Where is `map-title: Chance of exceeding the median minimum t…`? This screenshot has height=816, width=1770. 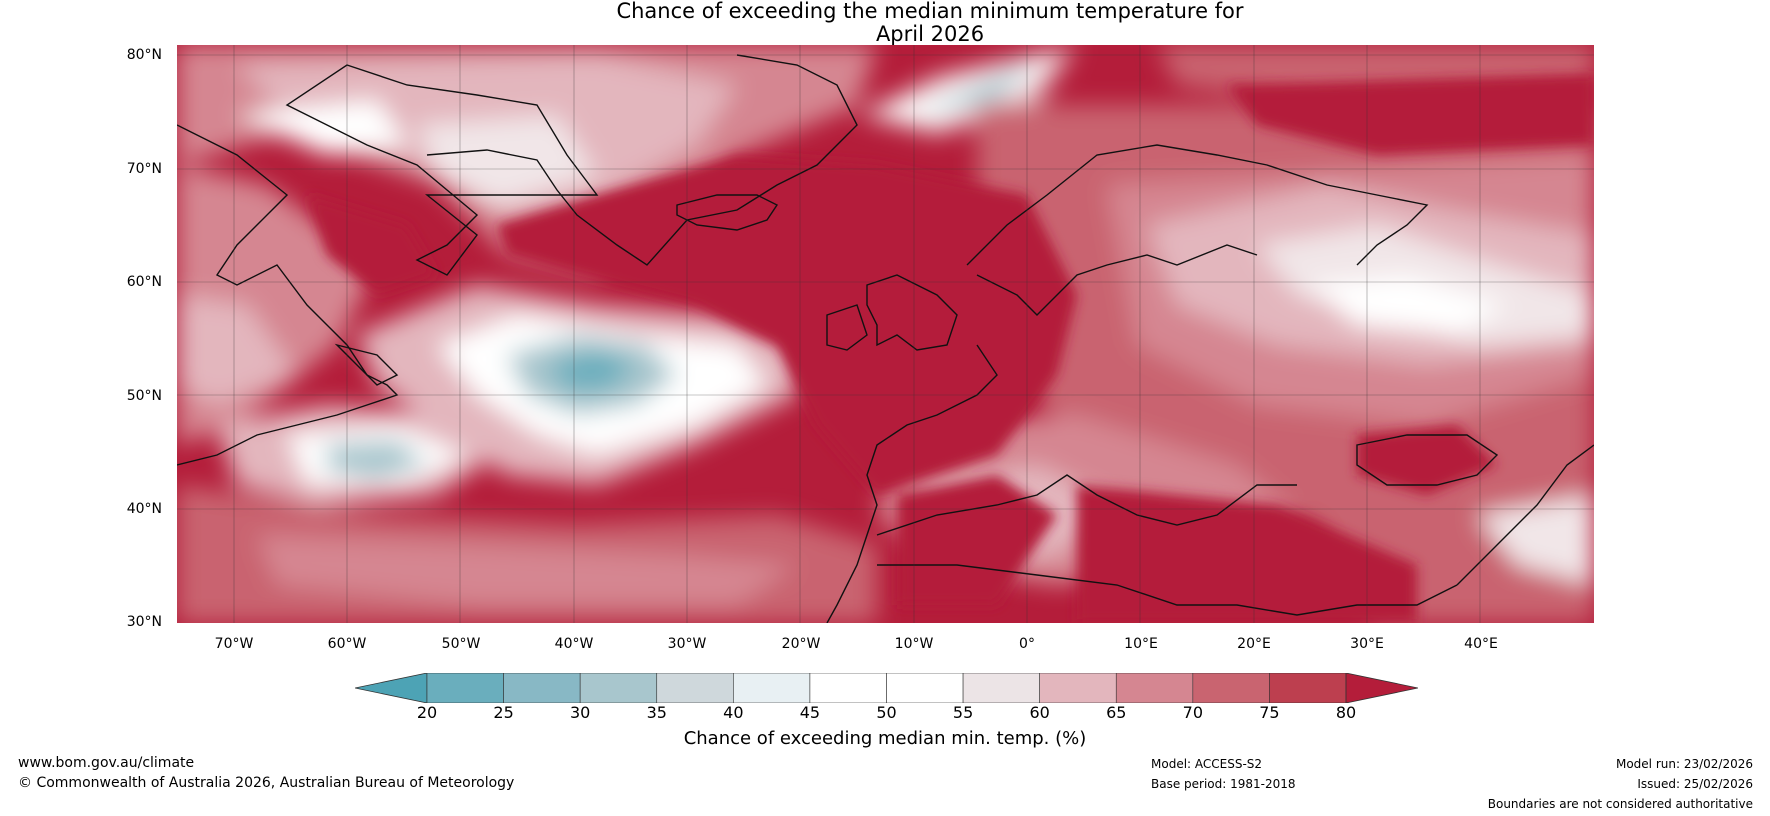 map-title: Chance of exceeding the median minimum t… is located at coordinates (885, 23).